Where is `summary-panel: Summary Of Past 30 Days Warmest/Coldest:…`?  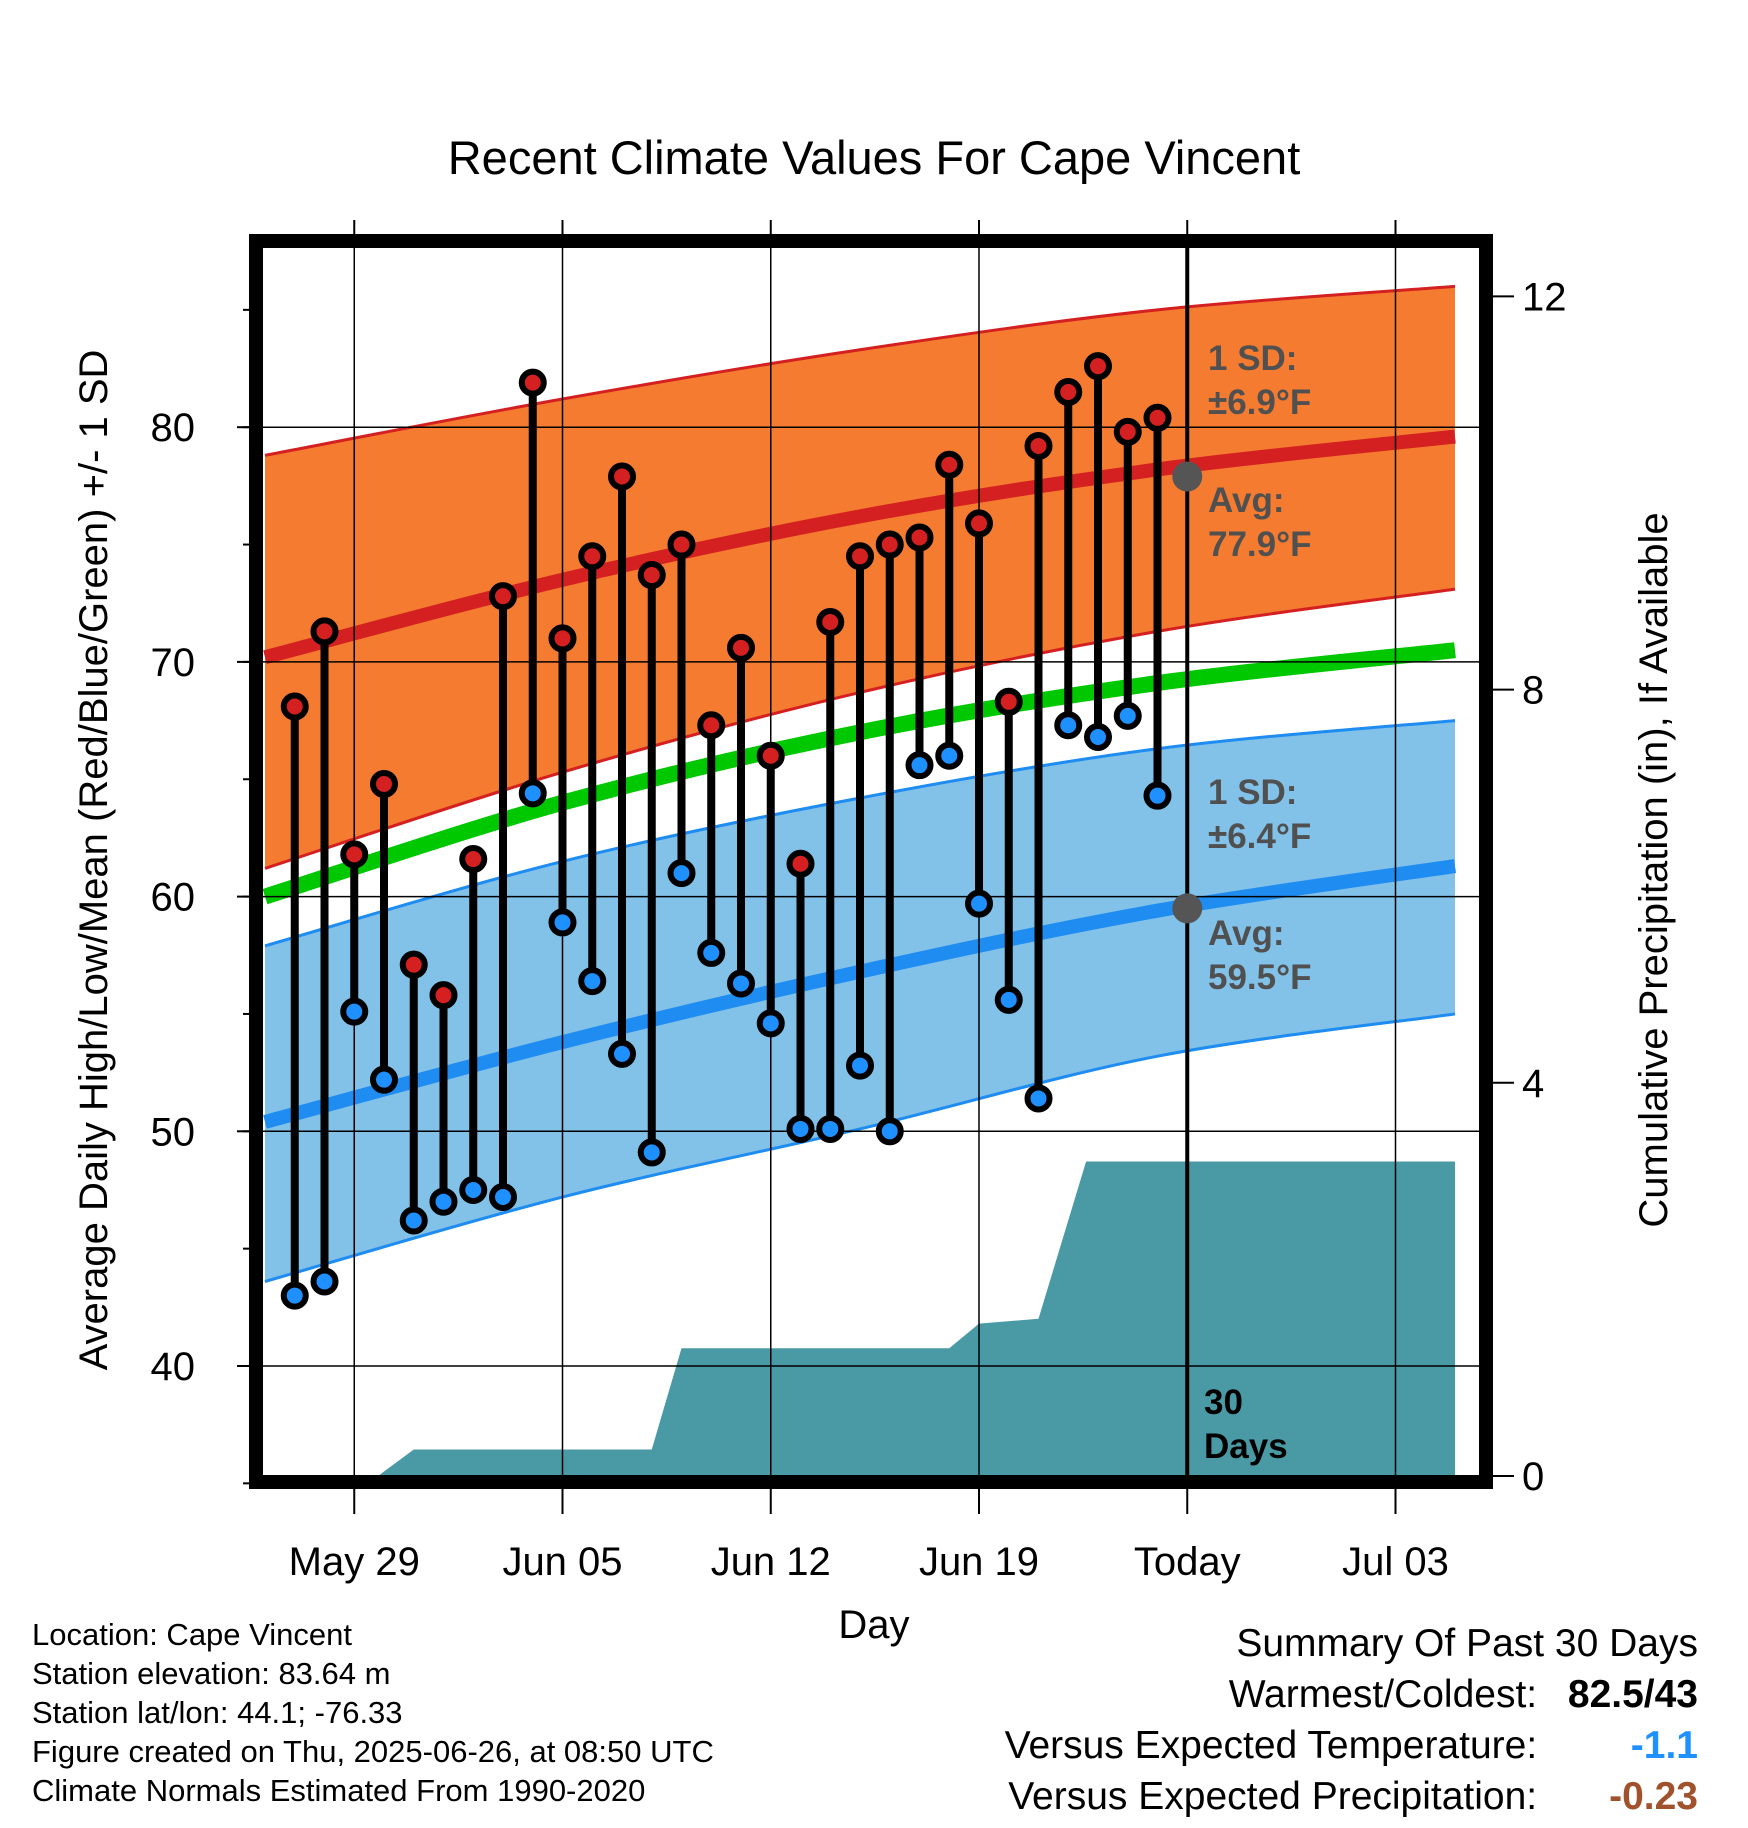
summary-panel: Summary Of Past 30 Days Warmest/Coldest:… is located at coordinates (1351, 1720).